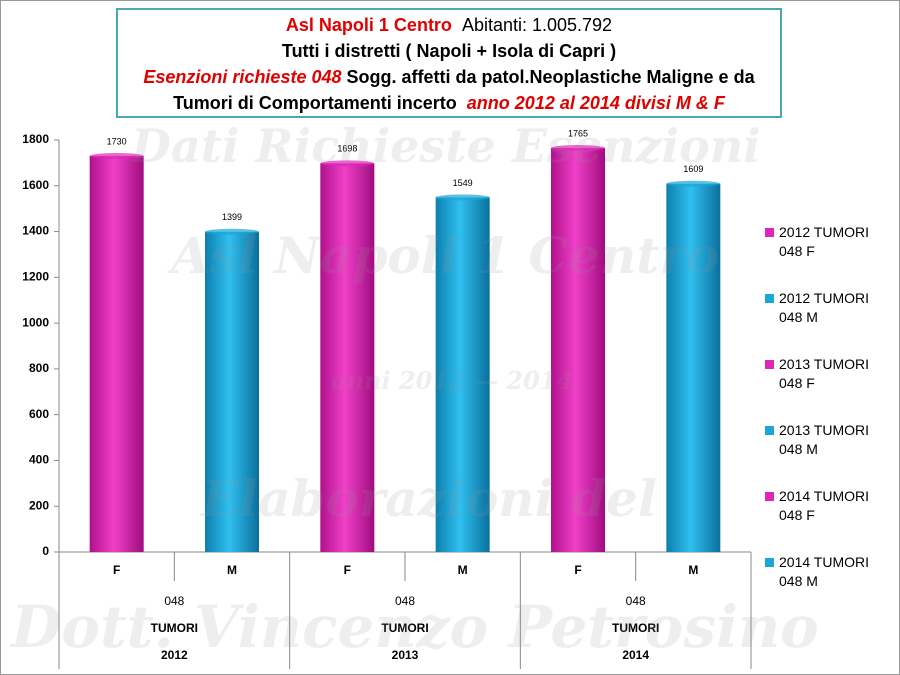 The width and height of the screenshot is (900, 675). What do you see at coordinates (117, 141) in the screenshot?
I see `value-label: 1730` at bounding box center [117, 141].